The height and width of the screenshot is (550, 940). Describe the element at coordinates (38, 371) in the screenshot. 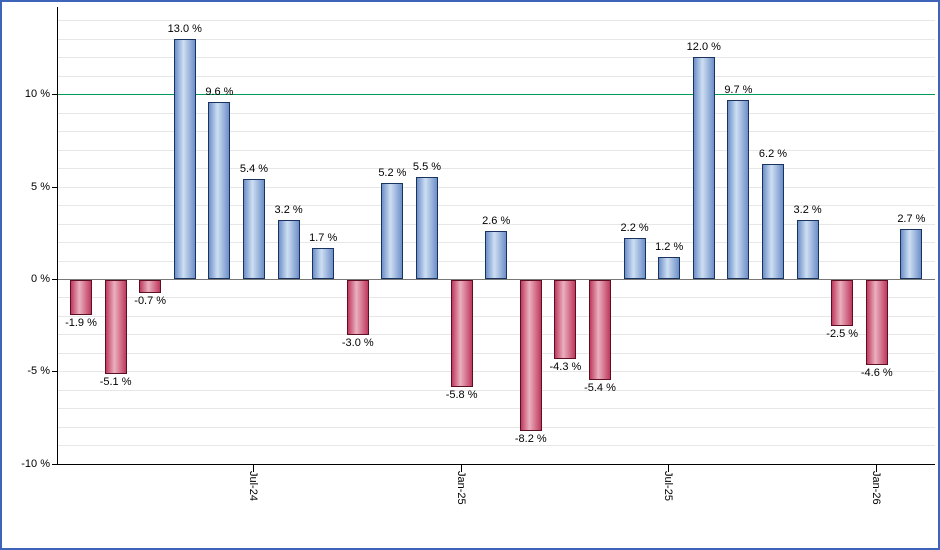

I see `y-axis-tick-label: -5 %` at that location.